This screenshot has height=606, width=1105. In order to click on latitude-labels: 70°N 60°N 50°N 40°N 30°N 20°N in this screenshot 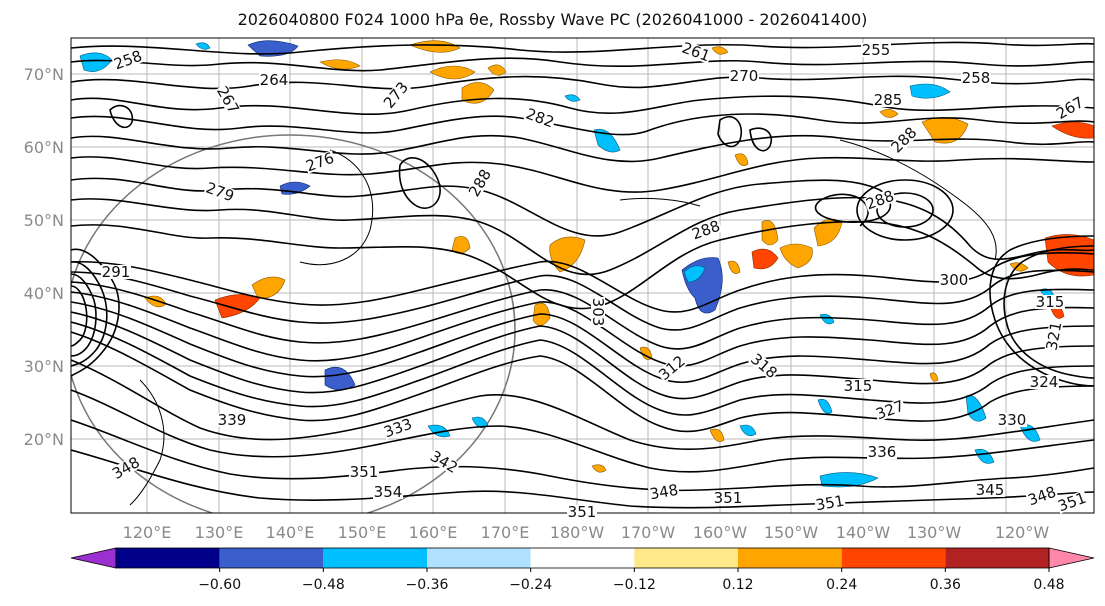, I will do `click(44, 257)`.